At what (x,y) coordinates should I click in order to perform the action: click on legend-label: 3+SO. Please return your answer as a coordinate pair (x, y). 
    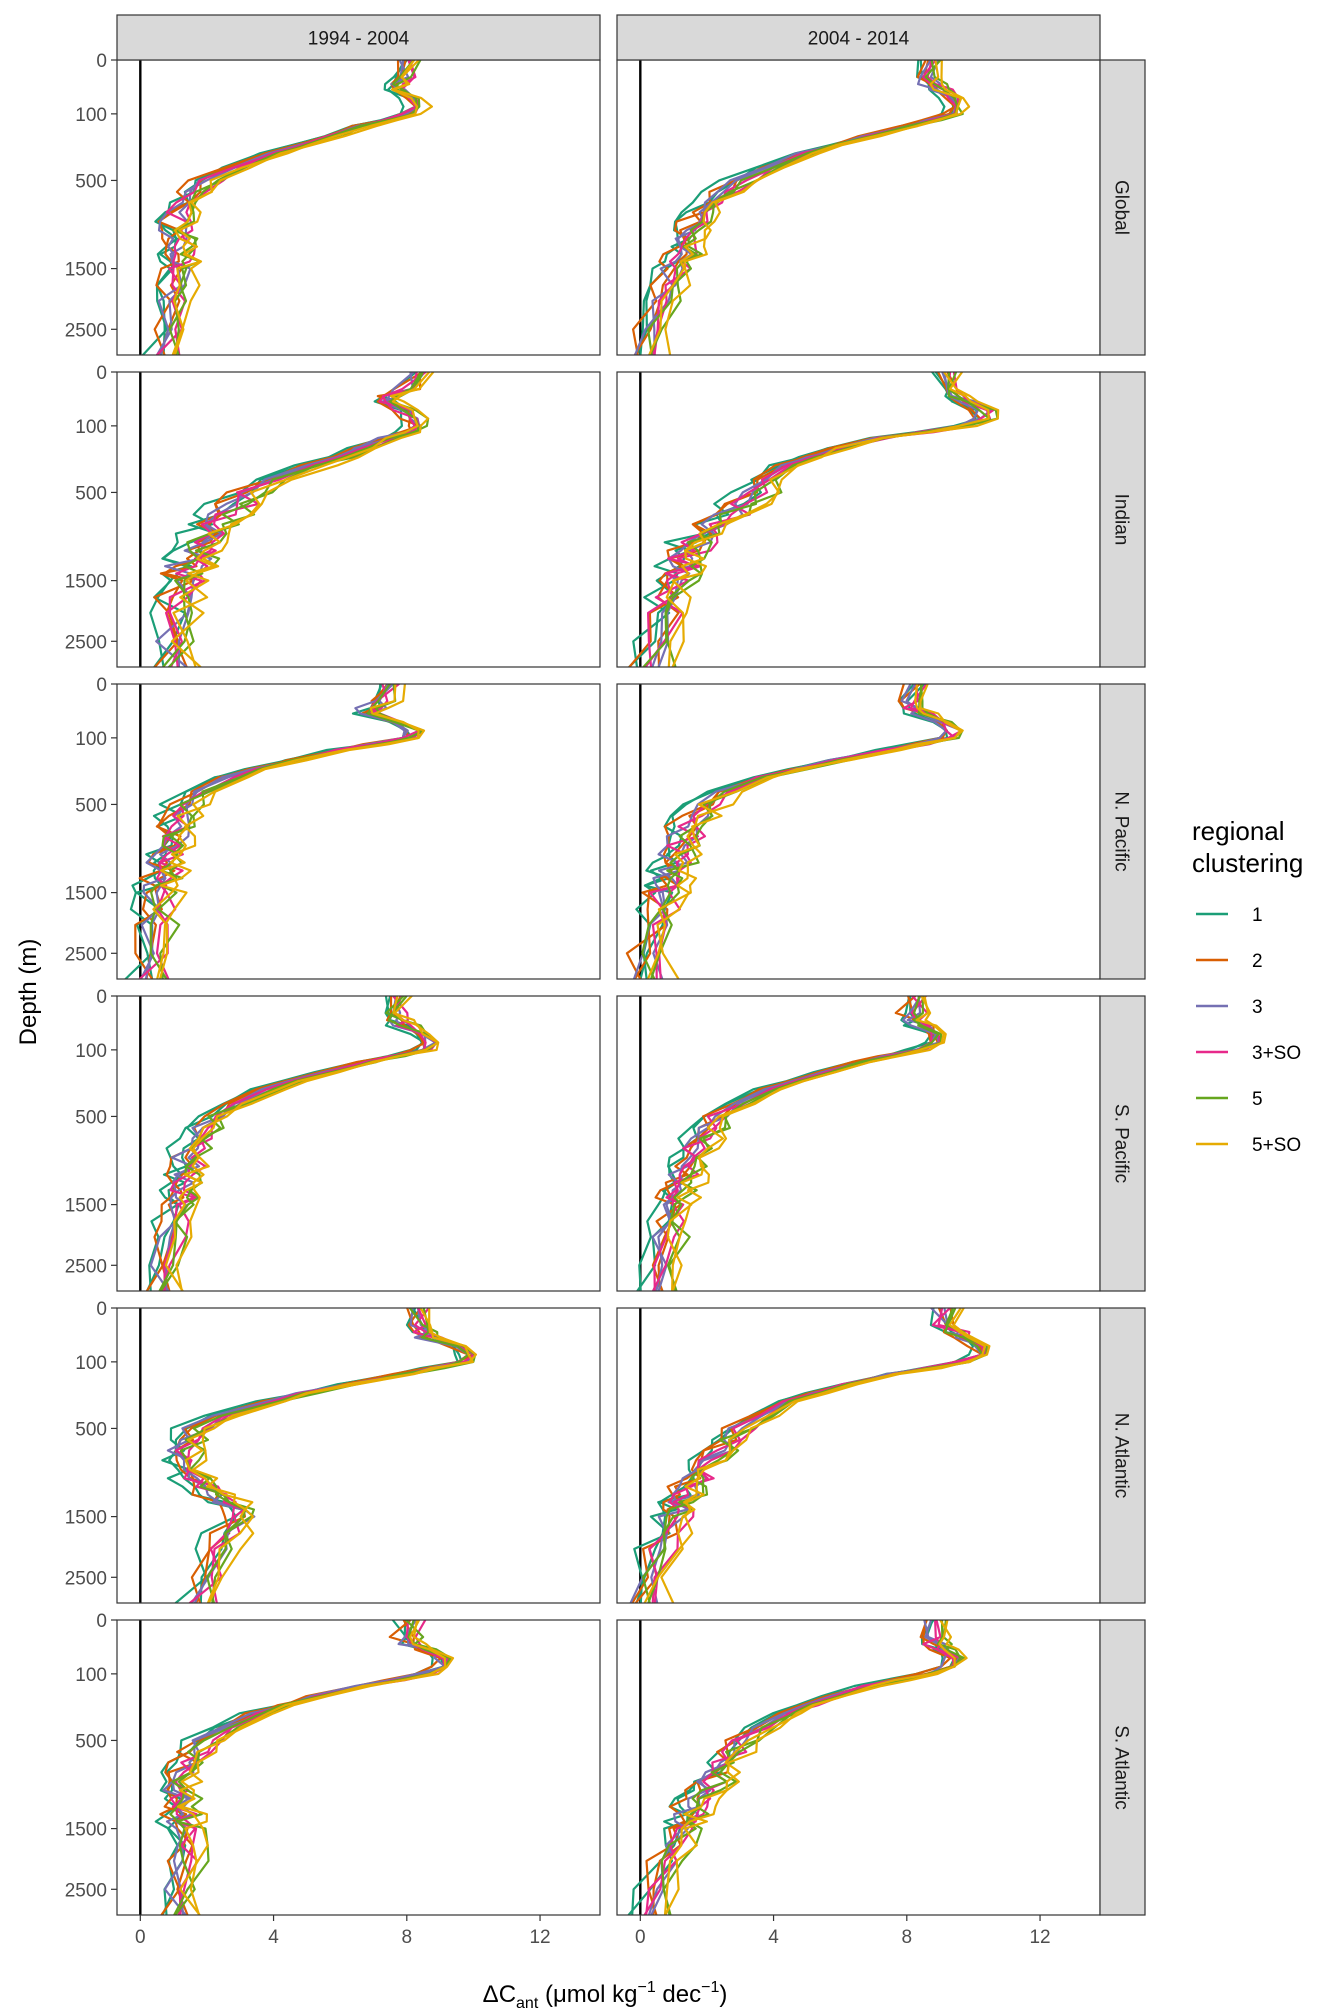
    Looking at the image, I should click on (1276, 1053).